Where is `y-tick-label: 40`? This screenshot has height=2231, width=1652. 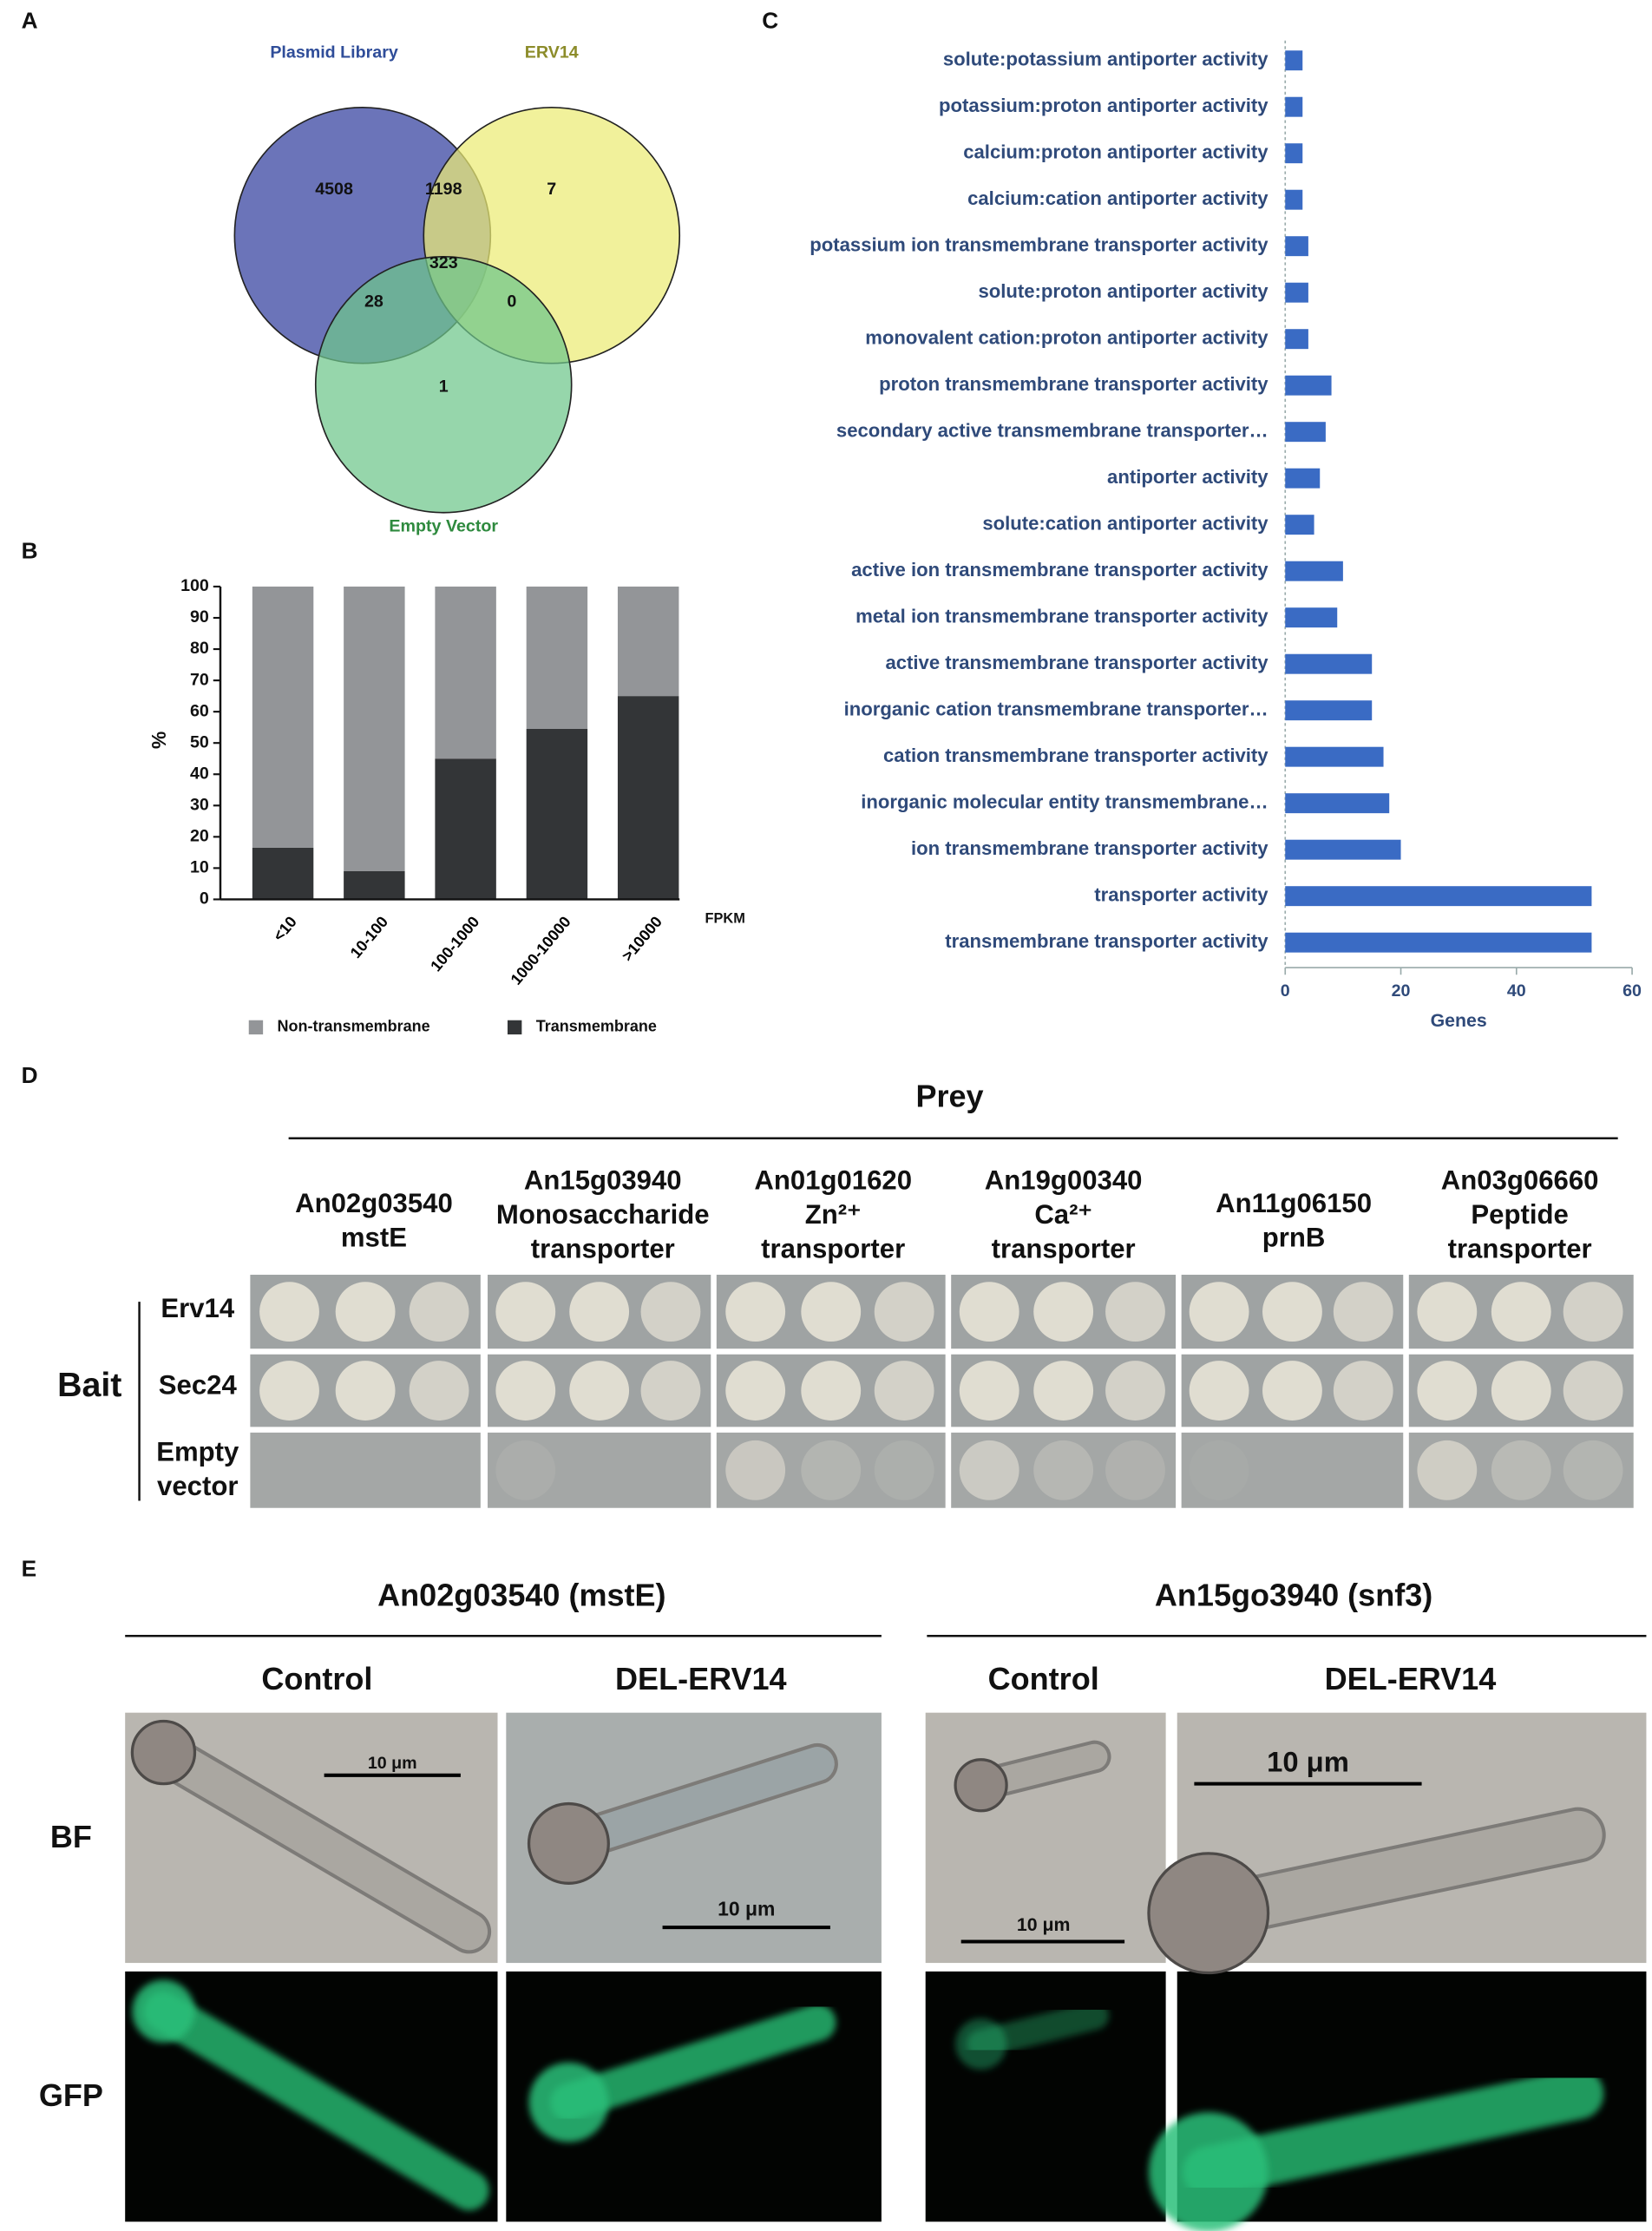 y-tick-label: 40 is located at coordinates (199, 773).